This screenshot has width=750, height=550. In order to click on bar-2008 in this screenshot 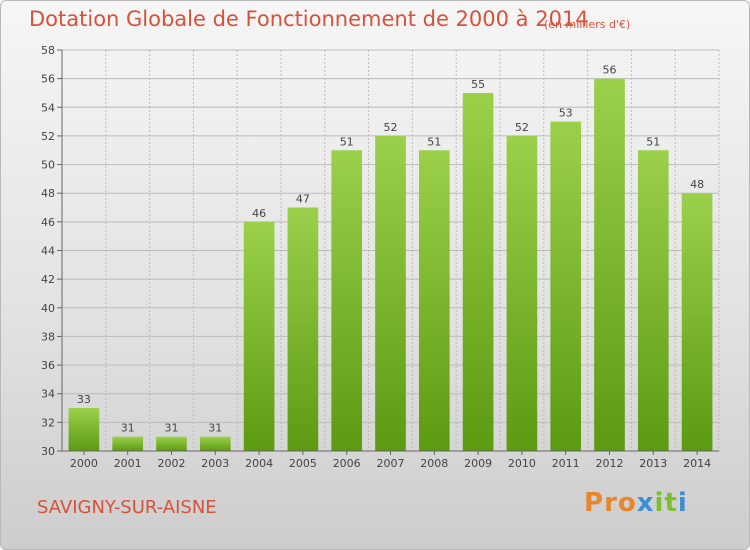, I will do `click(434, 300)`.